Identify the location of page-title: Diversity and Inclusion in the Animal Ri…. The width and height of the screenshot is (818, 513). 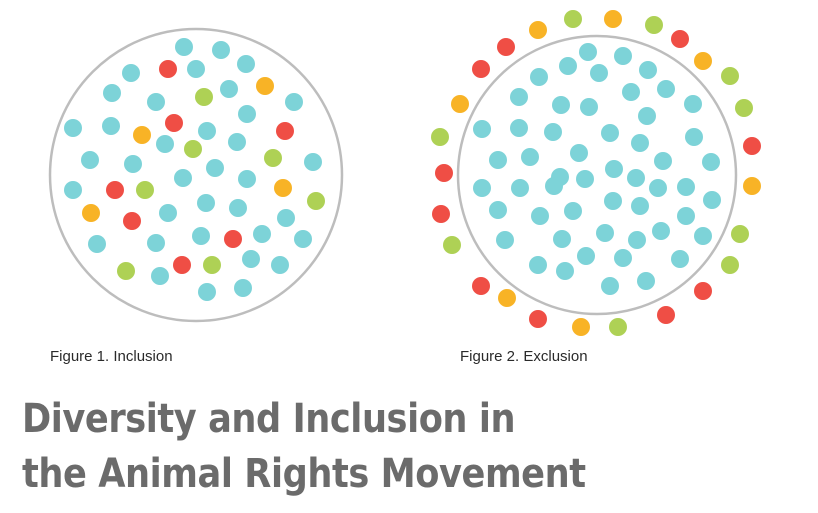
(304, 447).